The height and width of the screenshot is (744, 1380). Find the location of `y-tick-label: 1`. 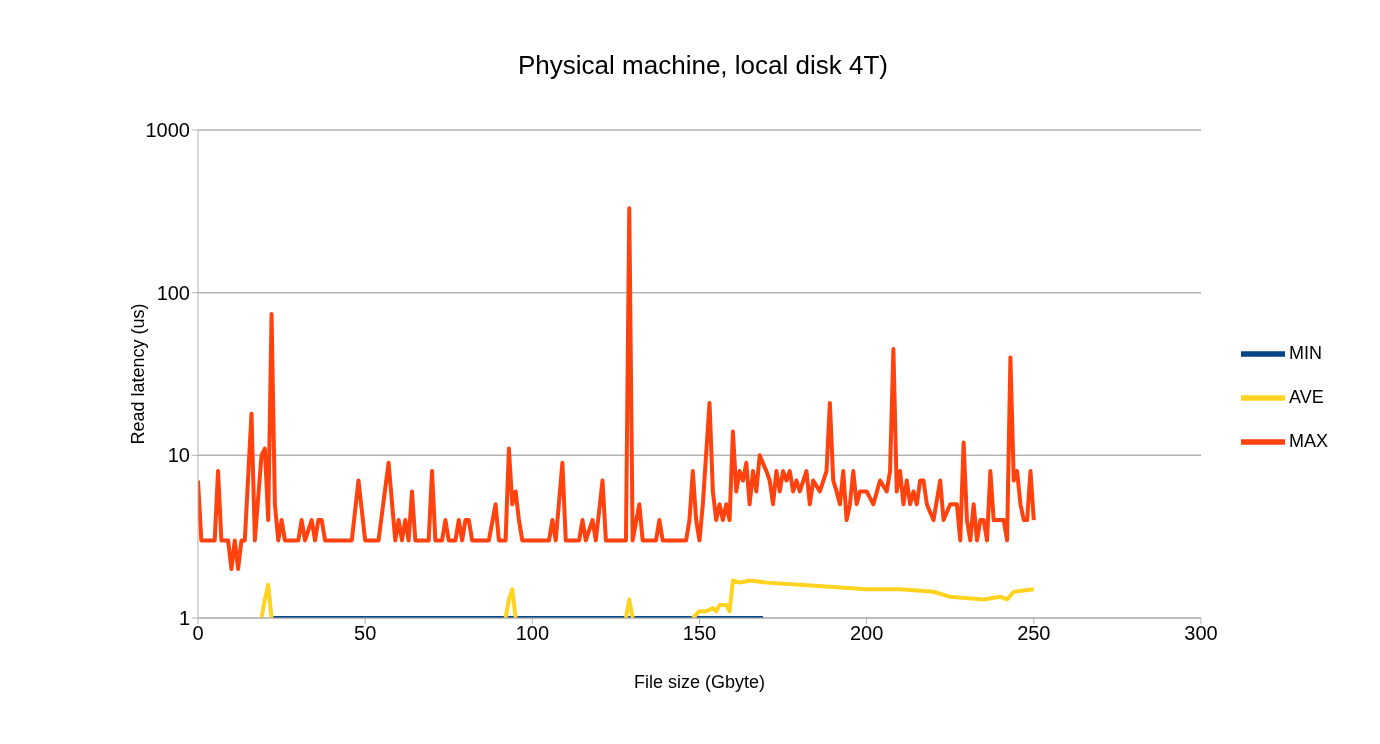

y-tick-label: 1 is located at coordinates (184, 618).